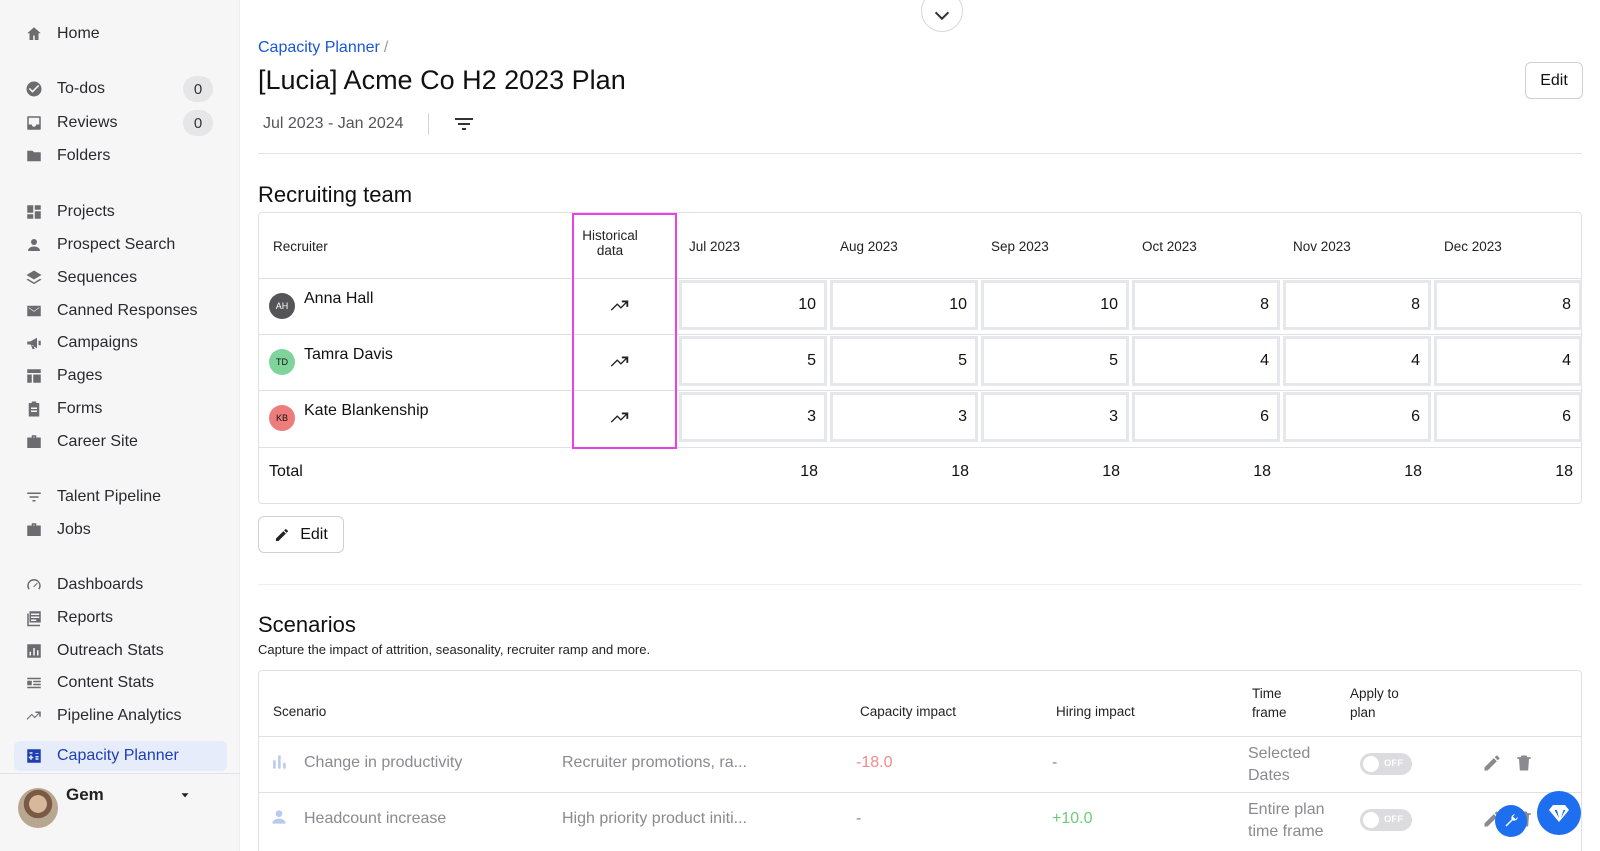  I want to click on sidebar-item-reviews: Reviews 0, so click(120, 123).